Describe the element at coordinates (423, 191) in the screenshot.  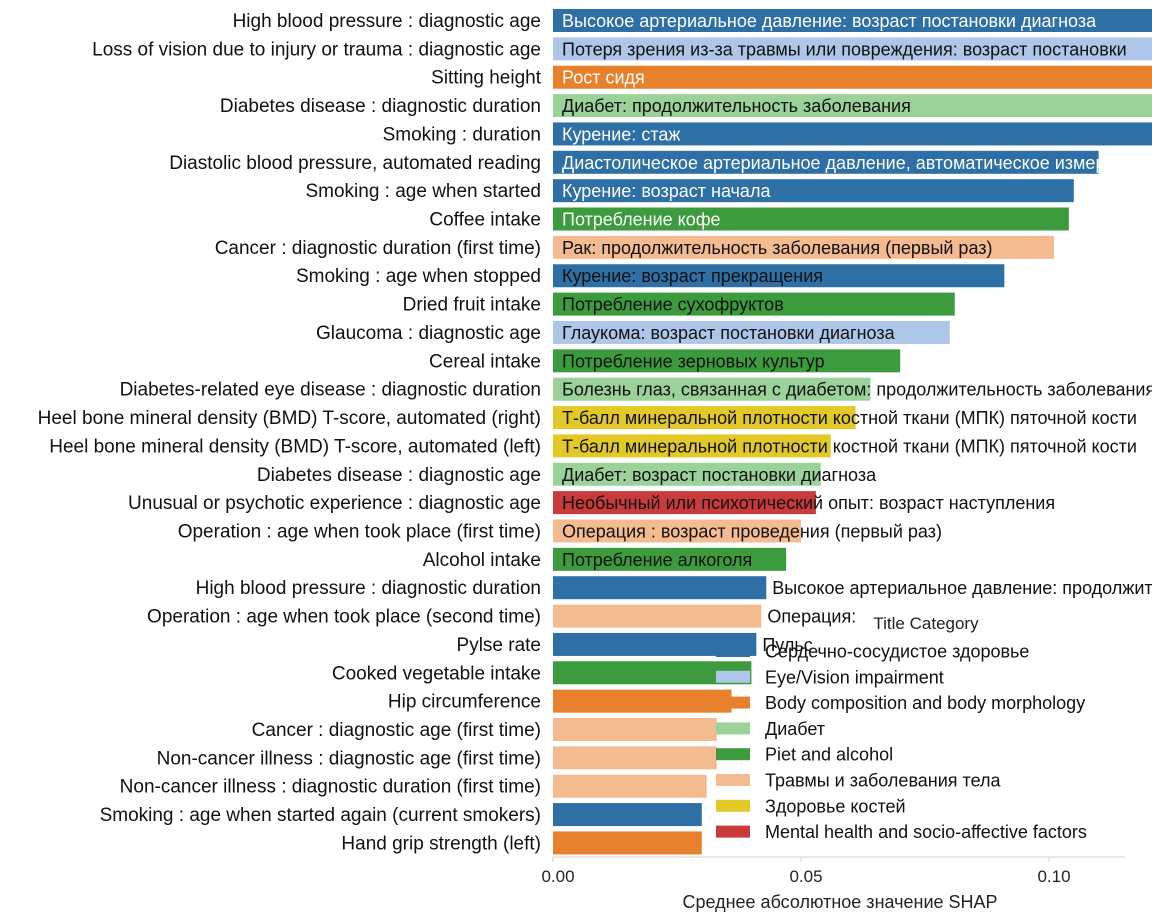
I see `y-tick-label: Smoking : age when started` at that location.